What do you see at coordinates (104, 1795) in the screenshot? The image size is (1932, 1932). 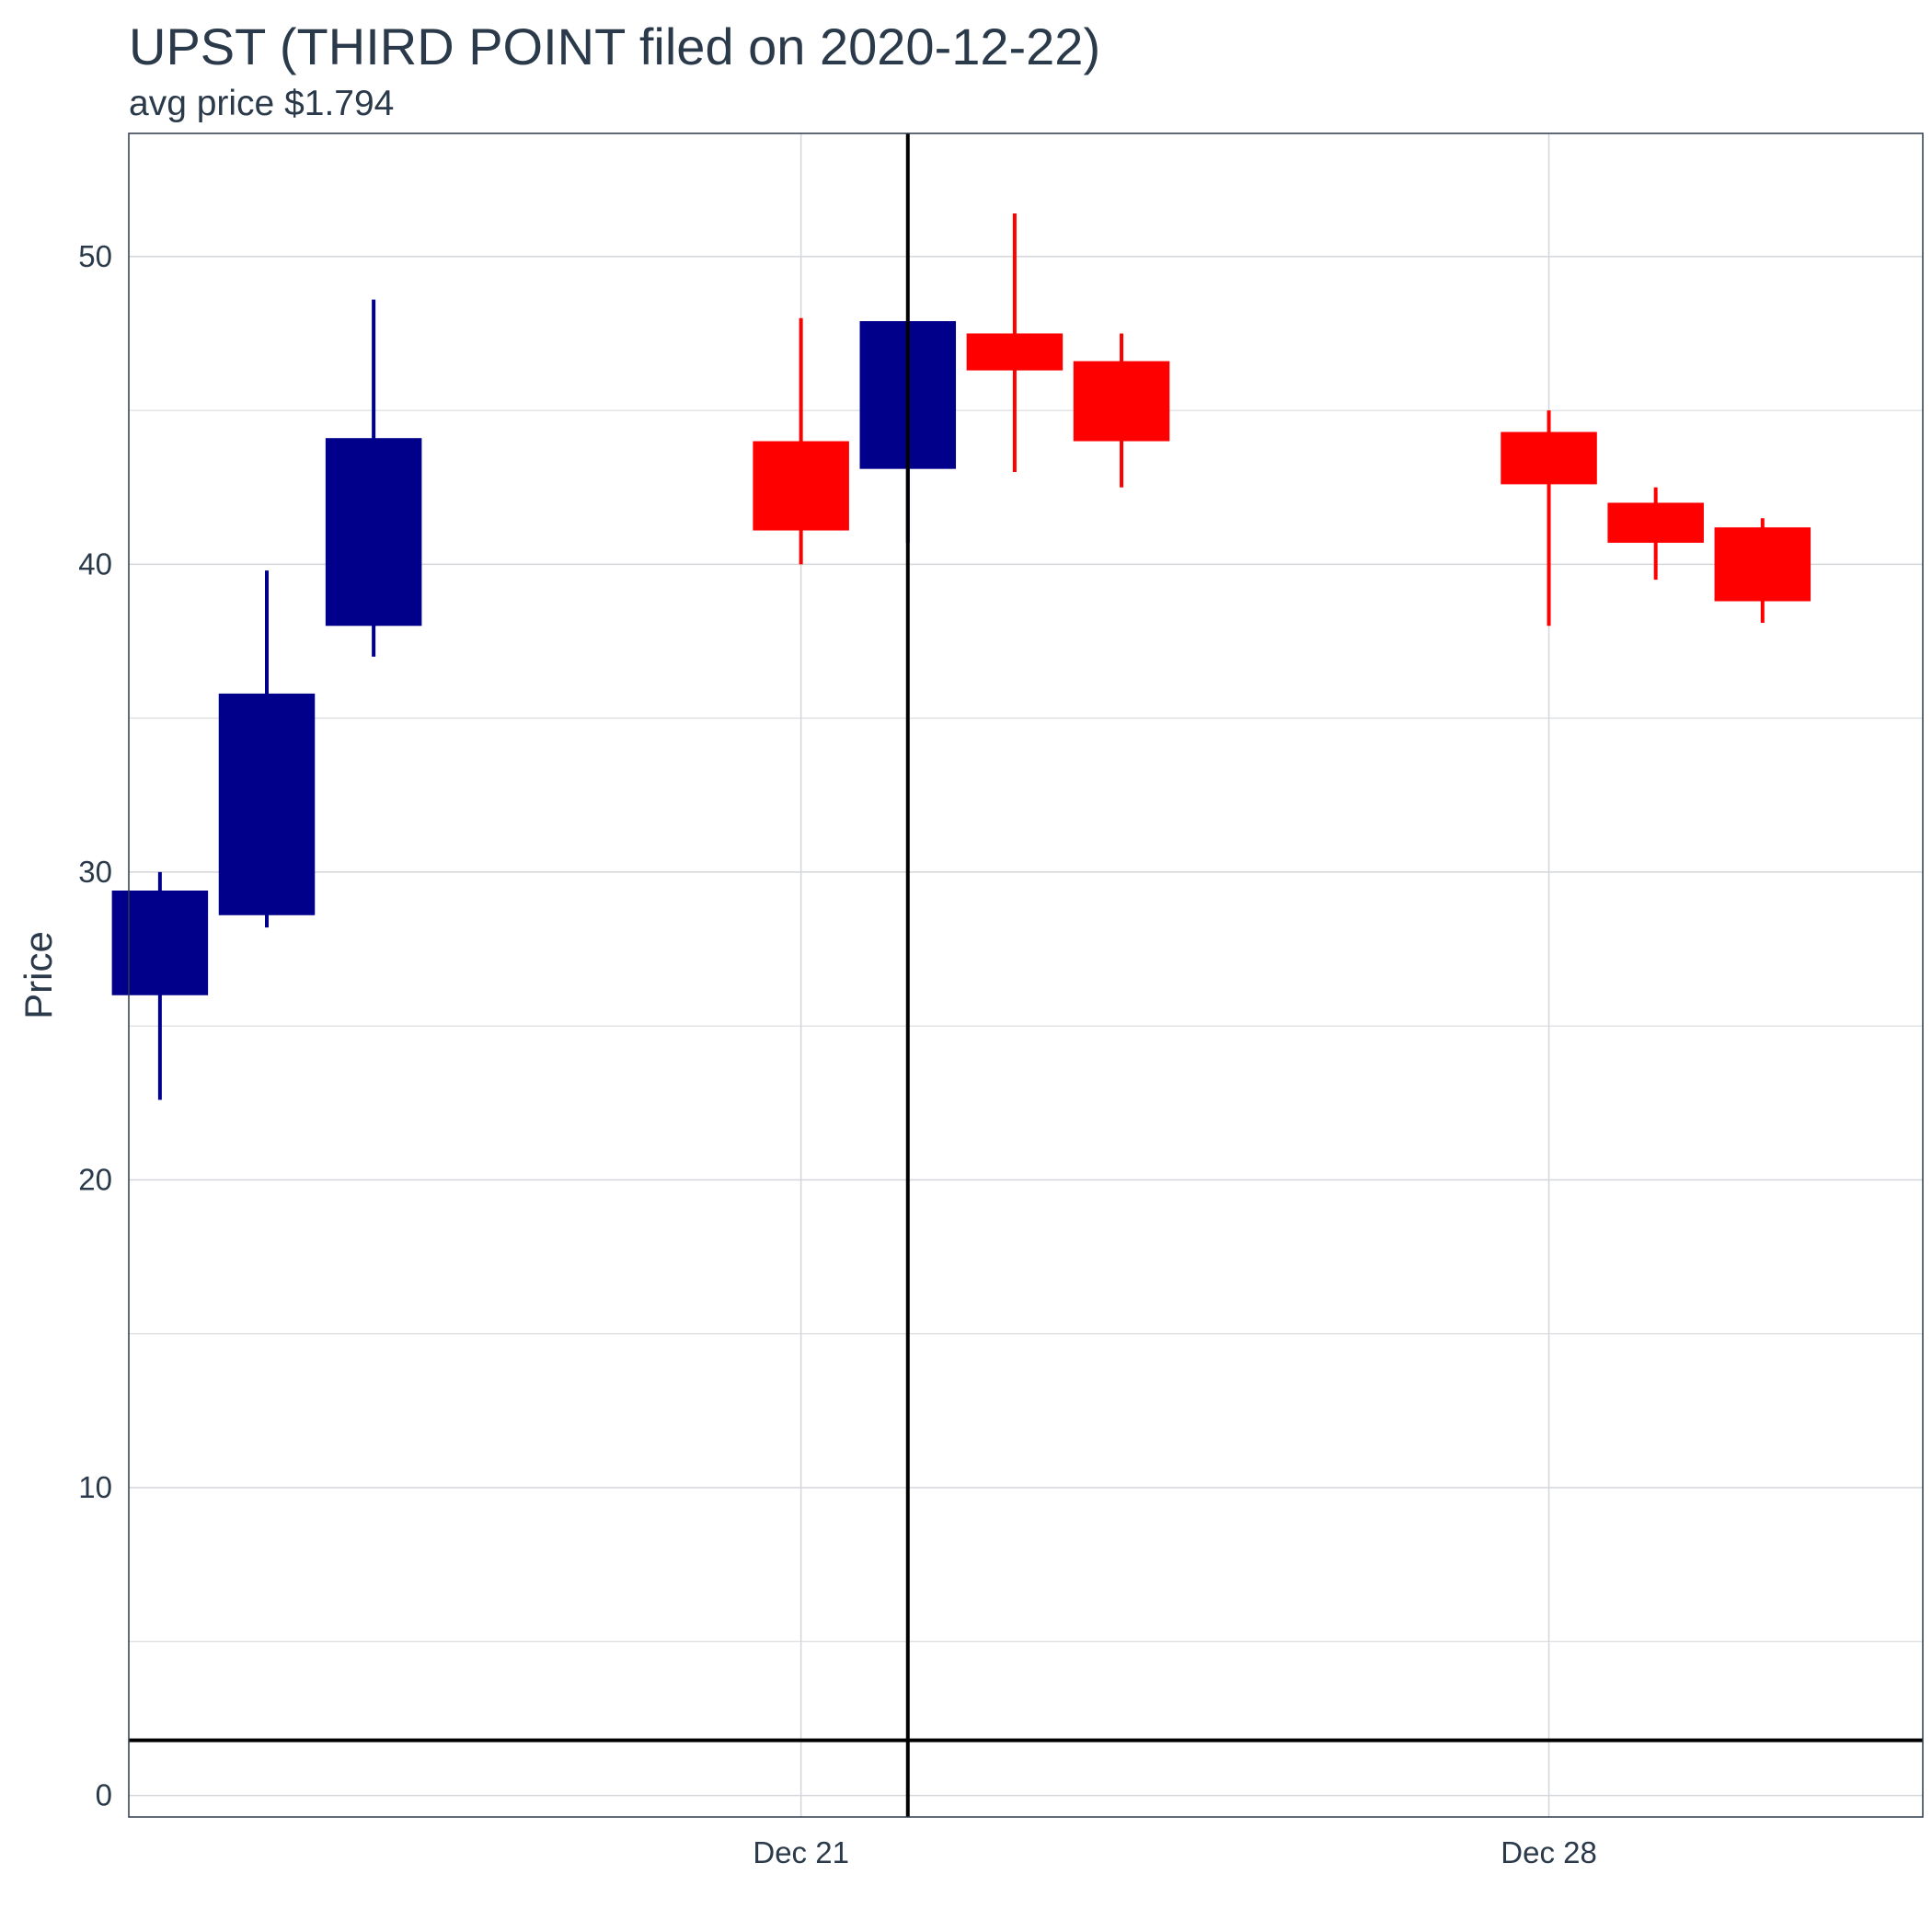 I see `y-tick-label: 0` at bounding box center [104, 1795].